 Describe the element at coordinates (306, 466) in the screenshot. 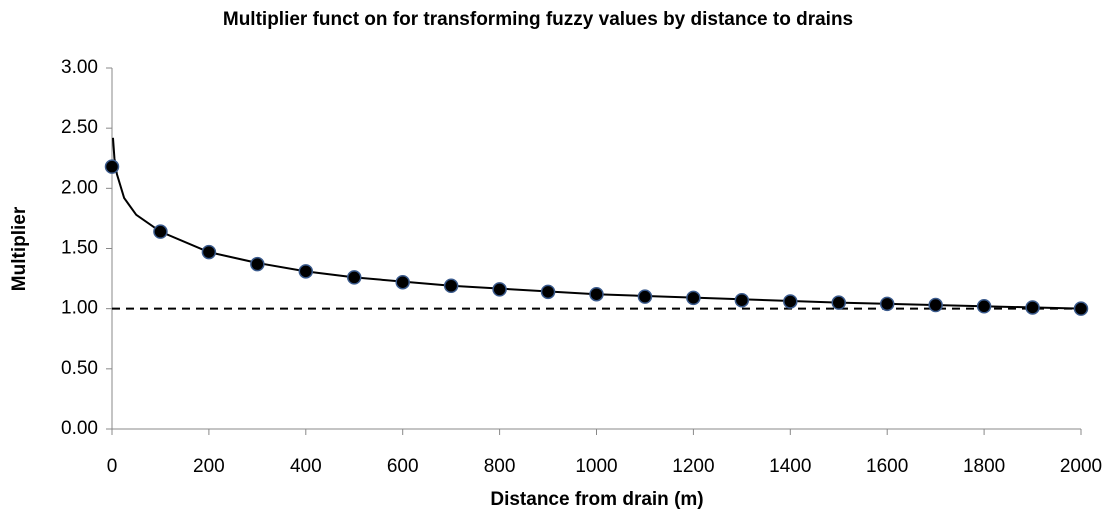

I see `x-tick-label: 400` at that location.